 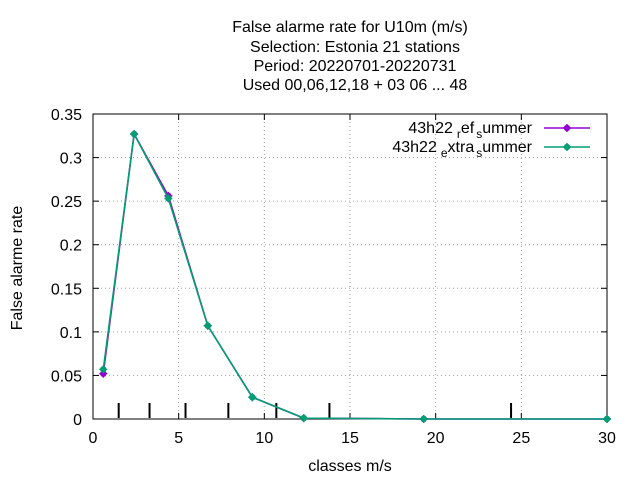 What do you see at coordinates (178, 438) in the screenshot?
I see `x-tick-label: 5` at bounding box center [178, 438].